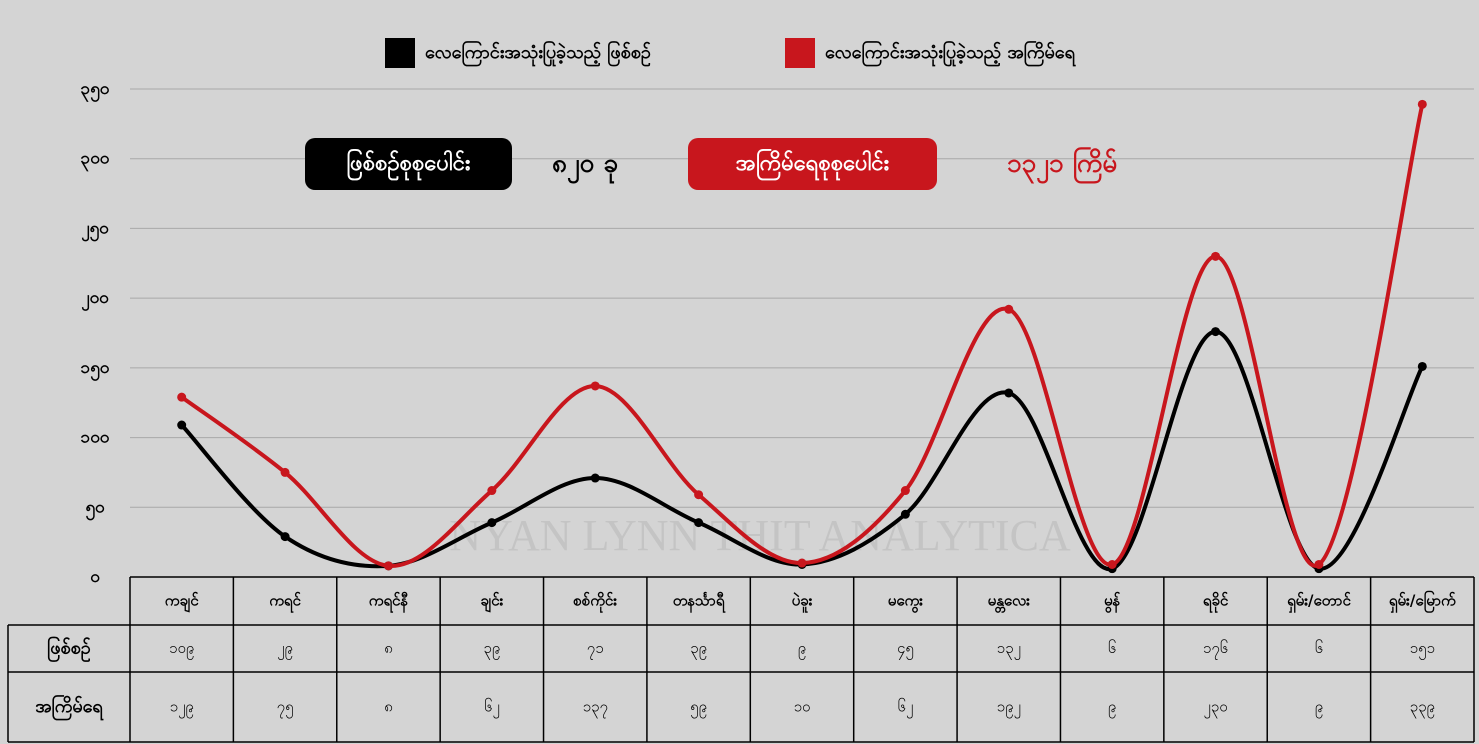 This screenshot has height=744, width=1479. I want to click on x-tick-label: ရခိုင်, so click(1216, 602).